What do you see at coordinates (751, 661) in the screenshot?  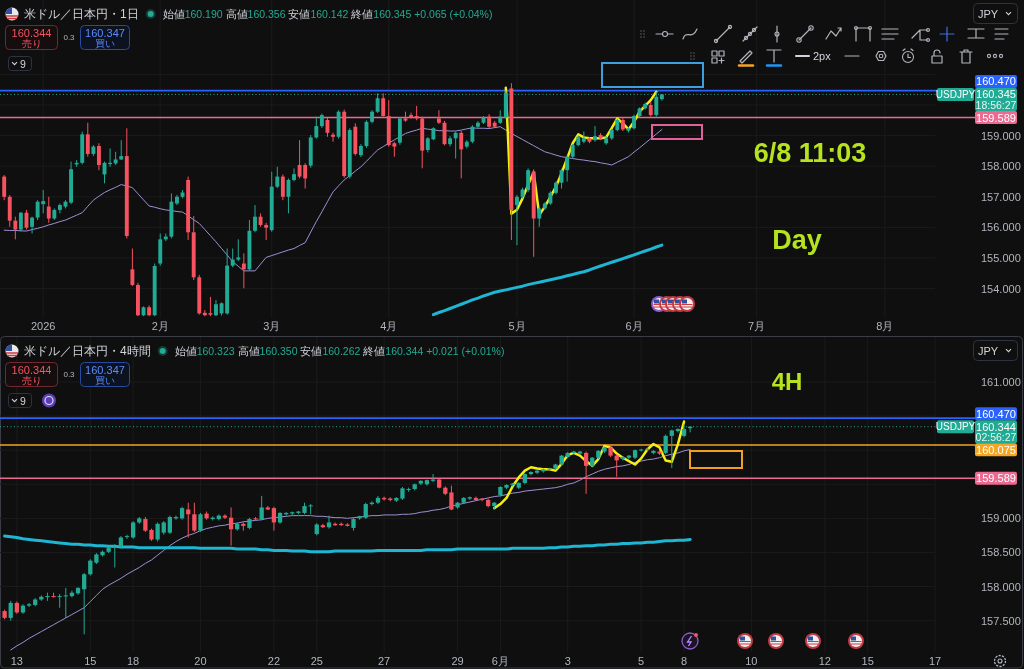 I see `x-tick: 10` at bounding box center [751, 661].